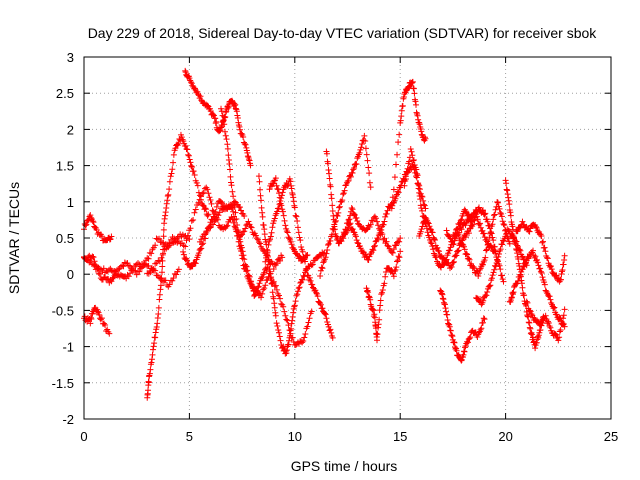  Describe the element at coordinates (611, 436) in the screenshot. I see `x-tick-label: 25` at that location.